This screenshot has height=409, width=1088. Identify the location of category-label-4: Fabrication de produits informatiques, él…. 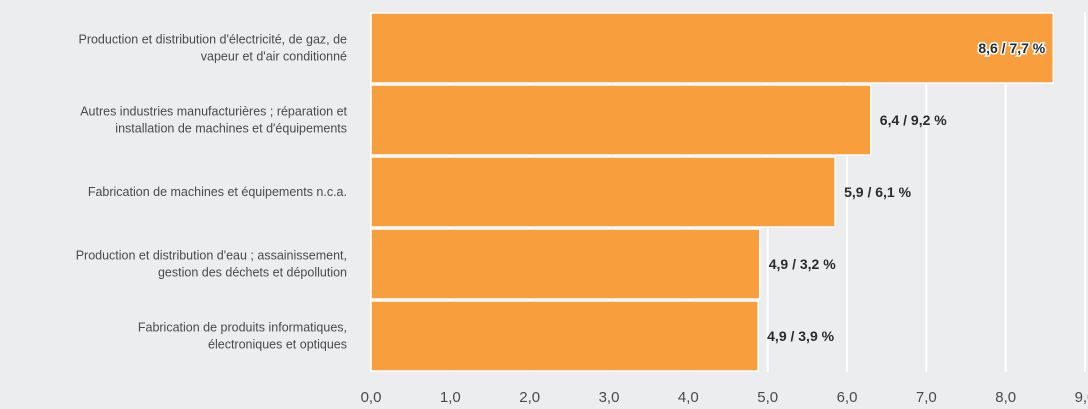
(242, 336).